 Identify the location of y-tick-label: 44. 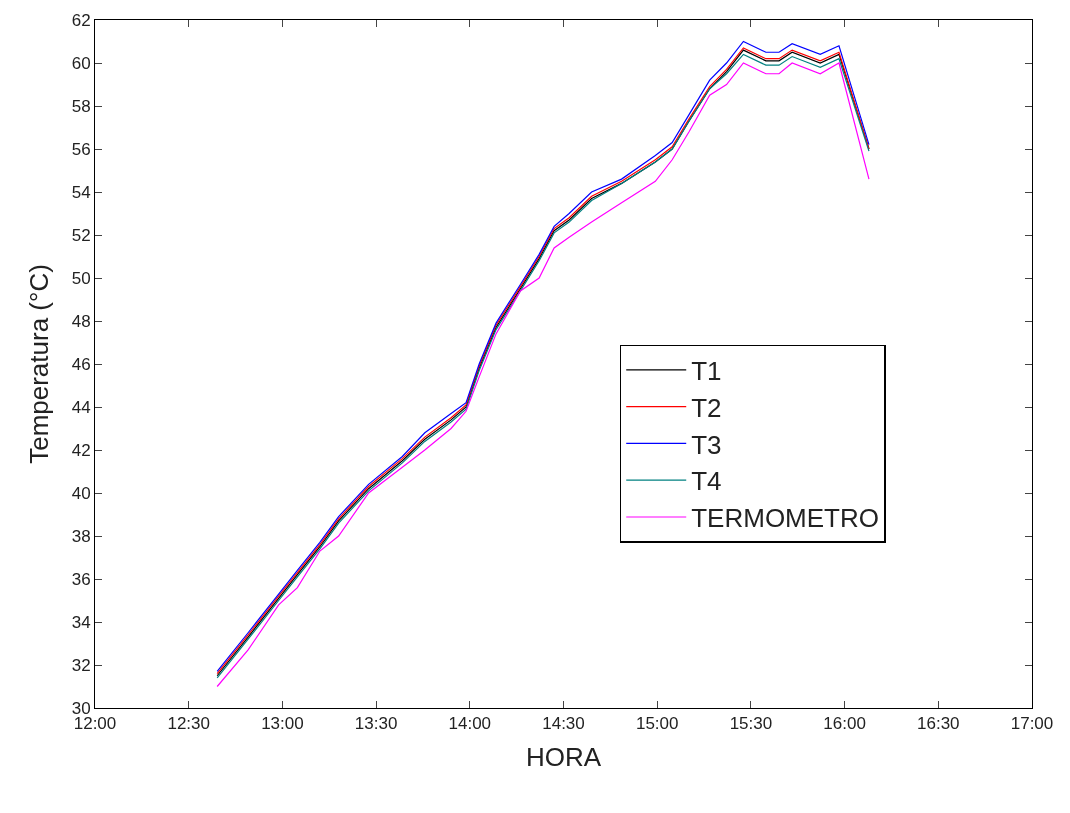
(81, 407).